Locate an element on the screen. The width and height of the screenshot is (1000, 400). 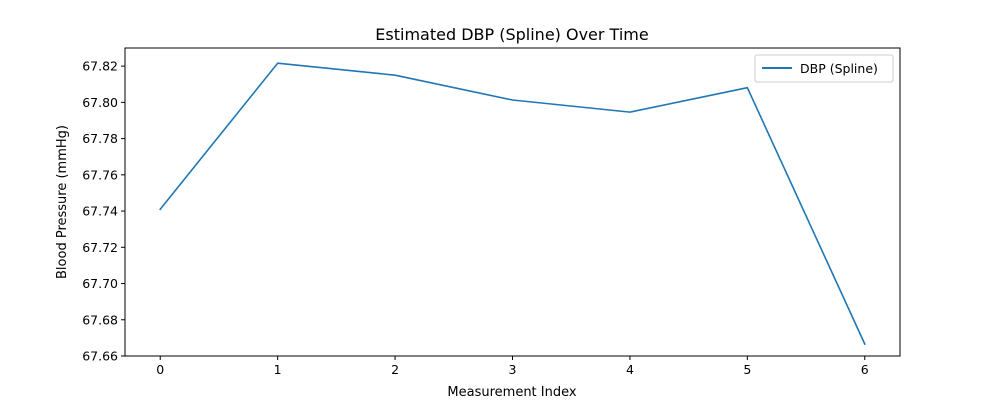
x-tick-label: 6 is located at coordinates (865, 369).